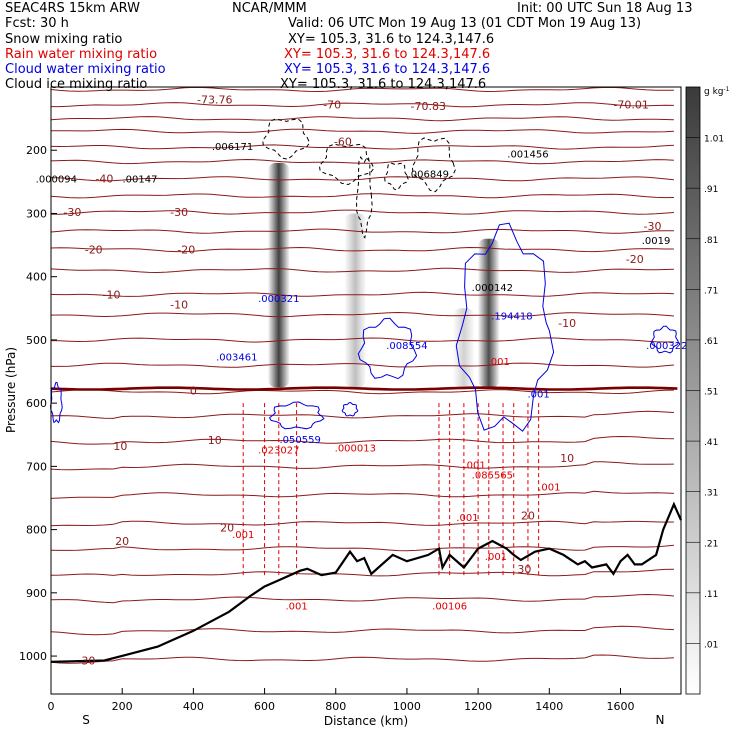  What do you see at coordinates (449, 606) in the screenshot?
I see `maximum-label: .00106` at bounding box center [449, 606].